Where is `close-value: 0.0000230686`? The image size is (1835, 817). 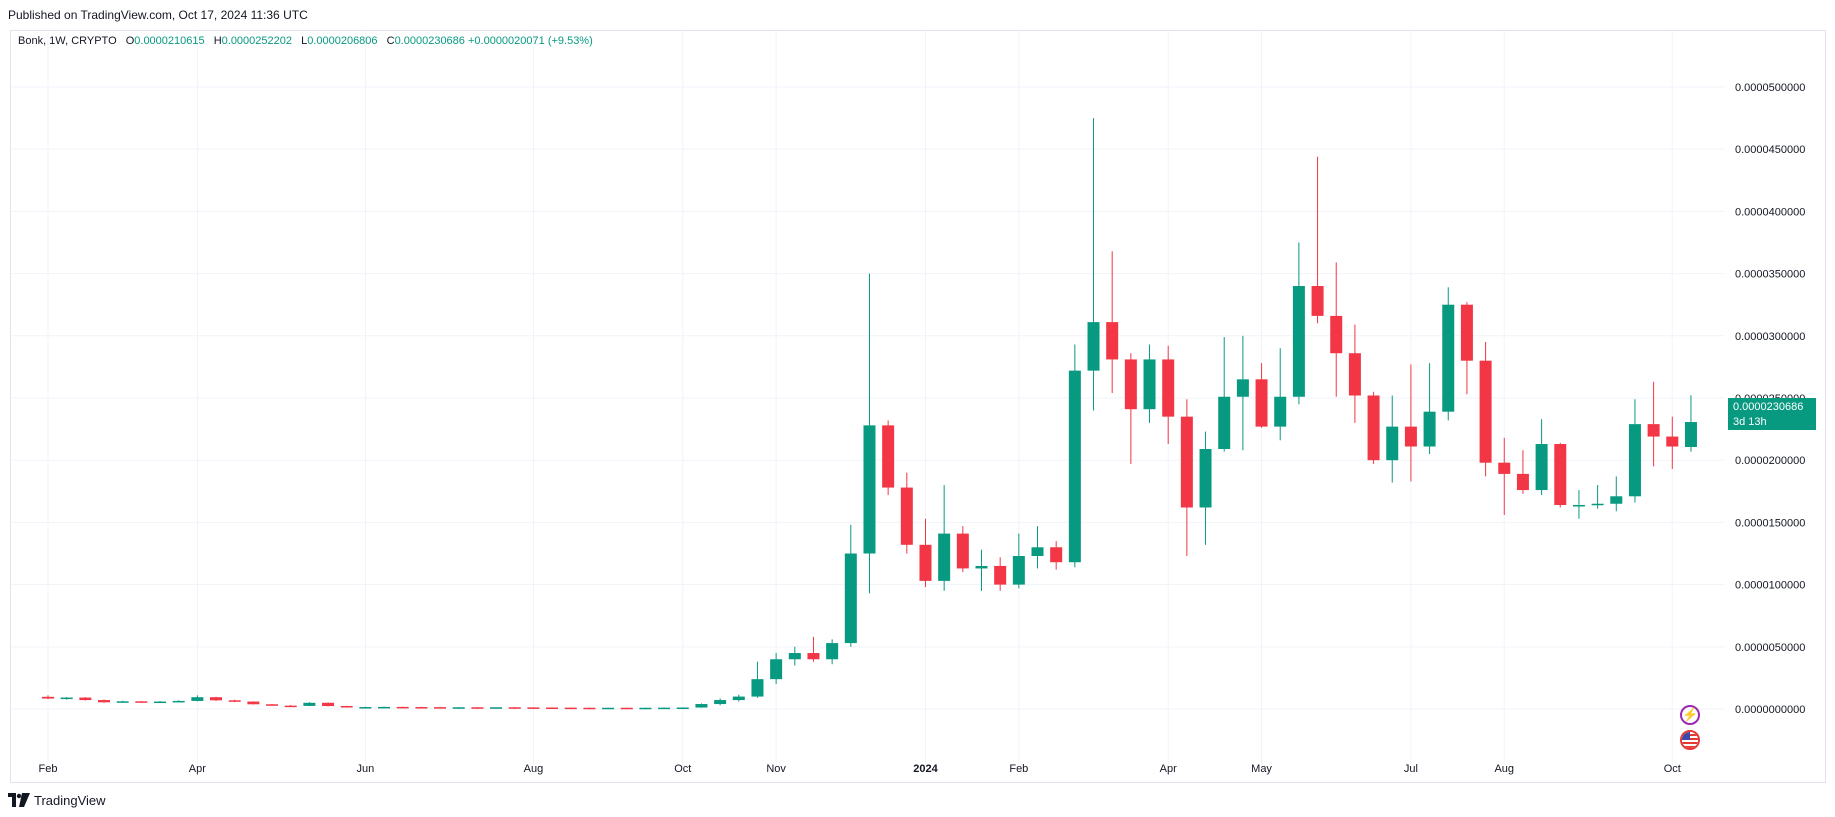
close-value: 0.0000230686 is located at coordinates (429, 41).